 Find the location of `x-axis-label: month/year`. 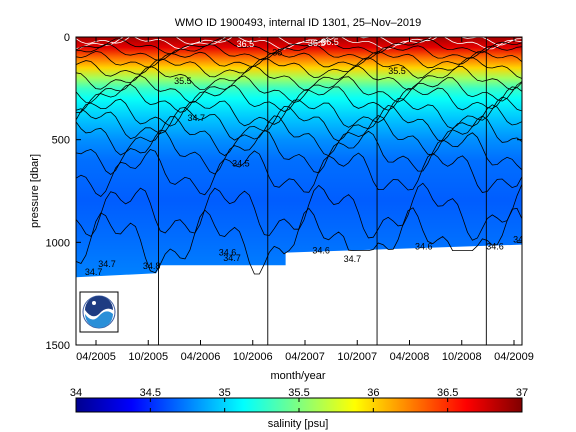

x-axis-label: month/year is located at coordinates (297, 376).